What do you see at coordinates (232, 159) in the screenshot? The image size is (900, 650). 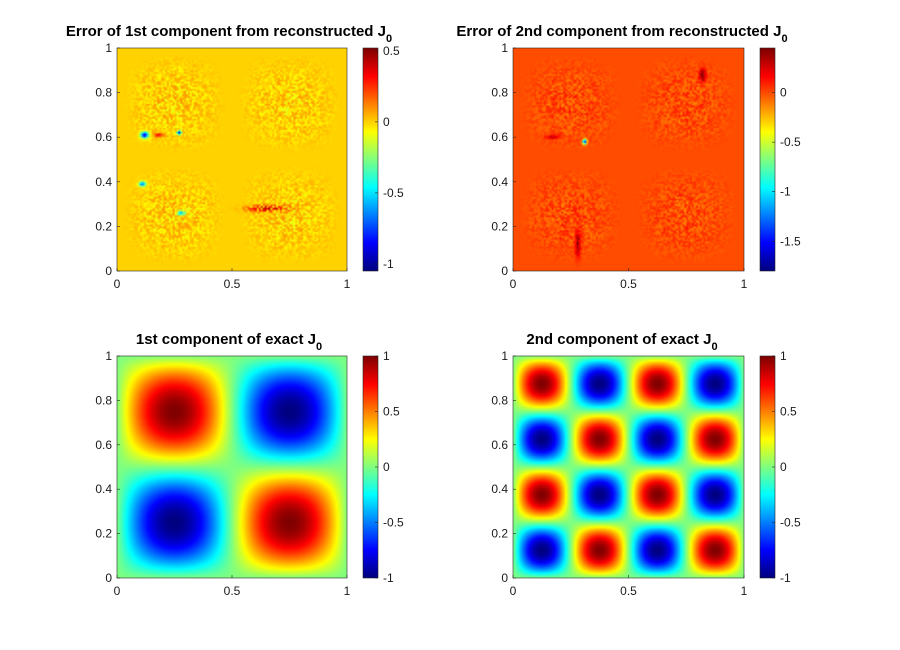 I see `panel-1-heatmap` at bounding box center [232, 159].